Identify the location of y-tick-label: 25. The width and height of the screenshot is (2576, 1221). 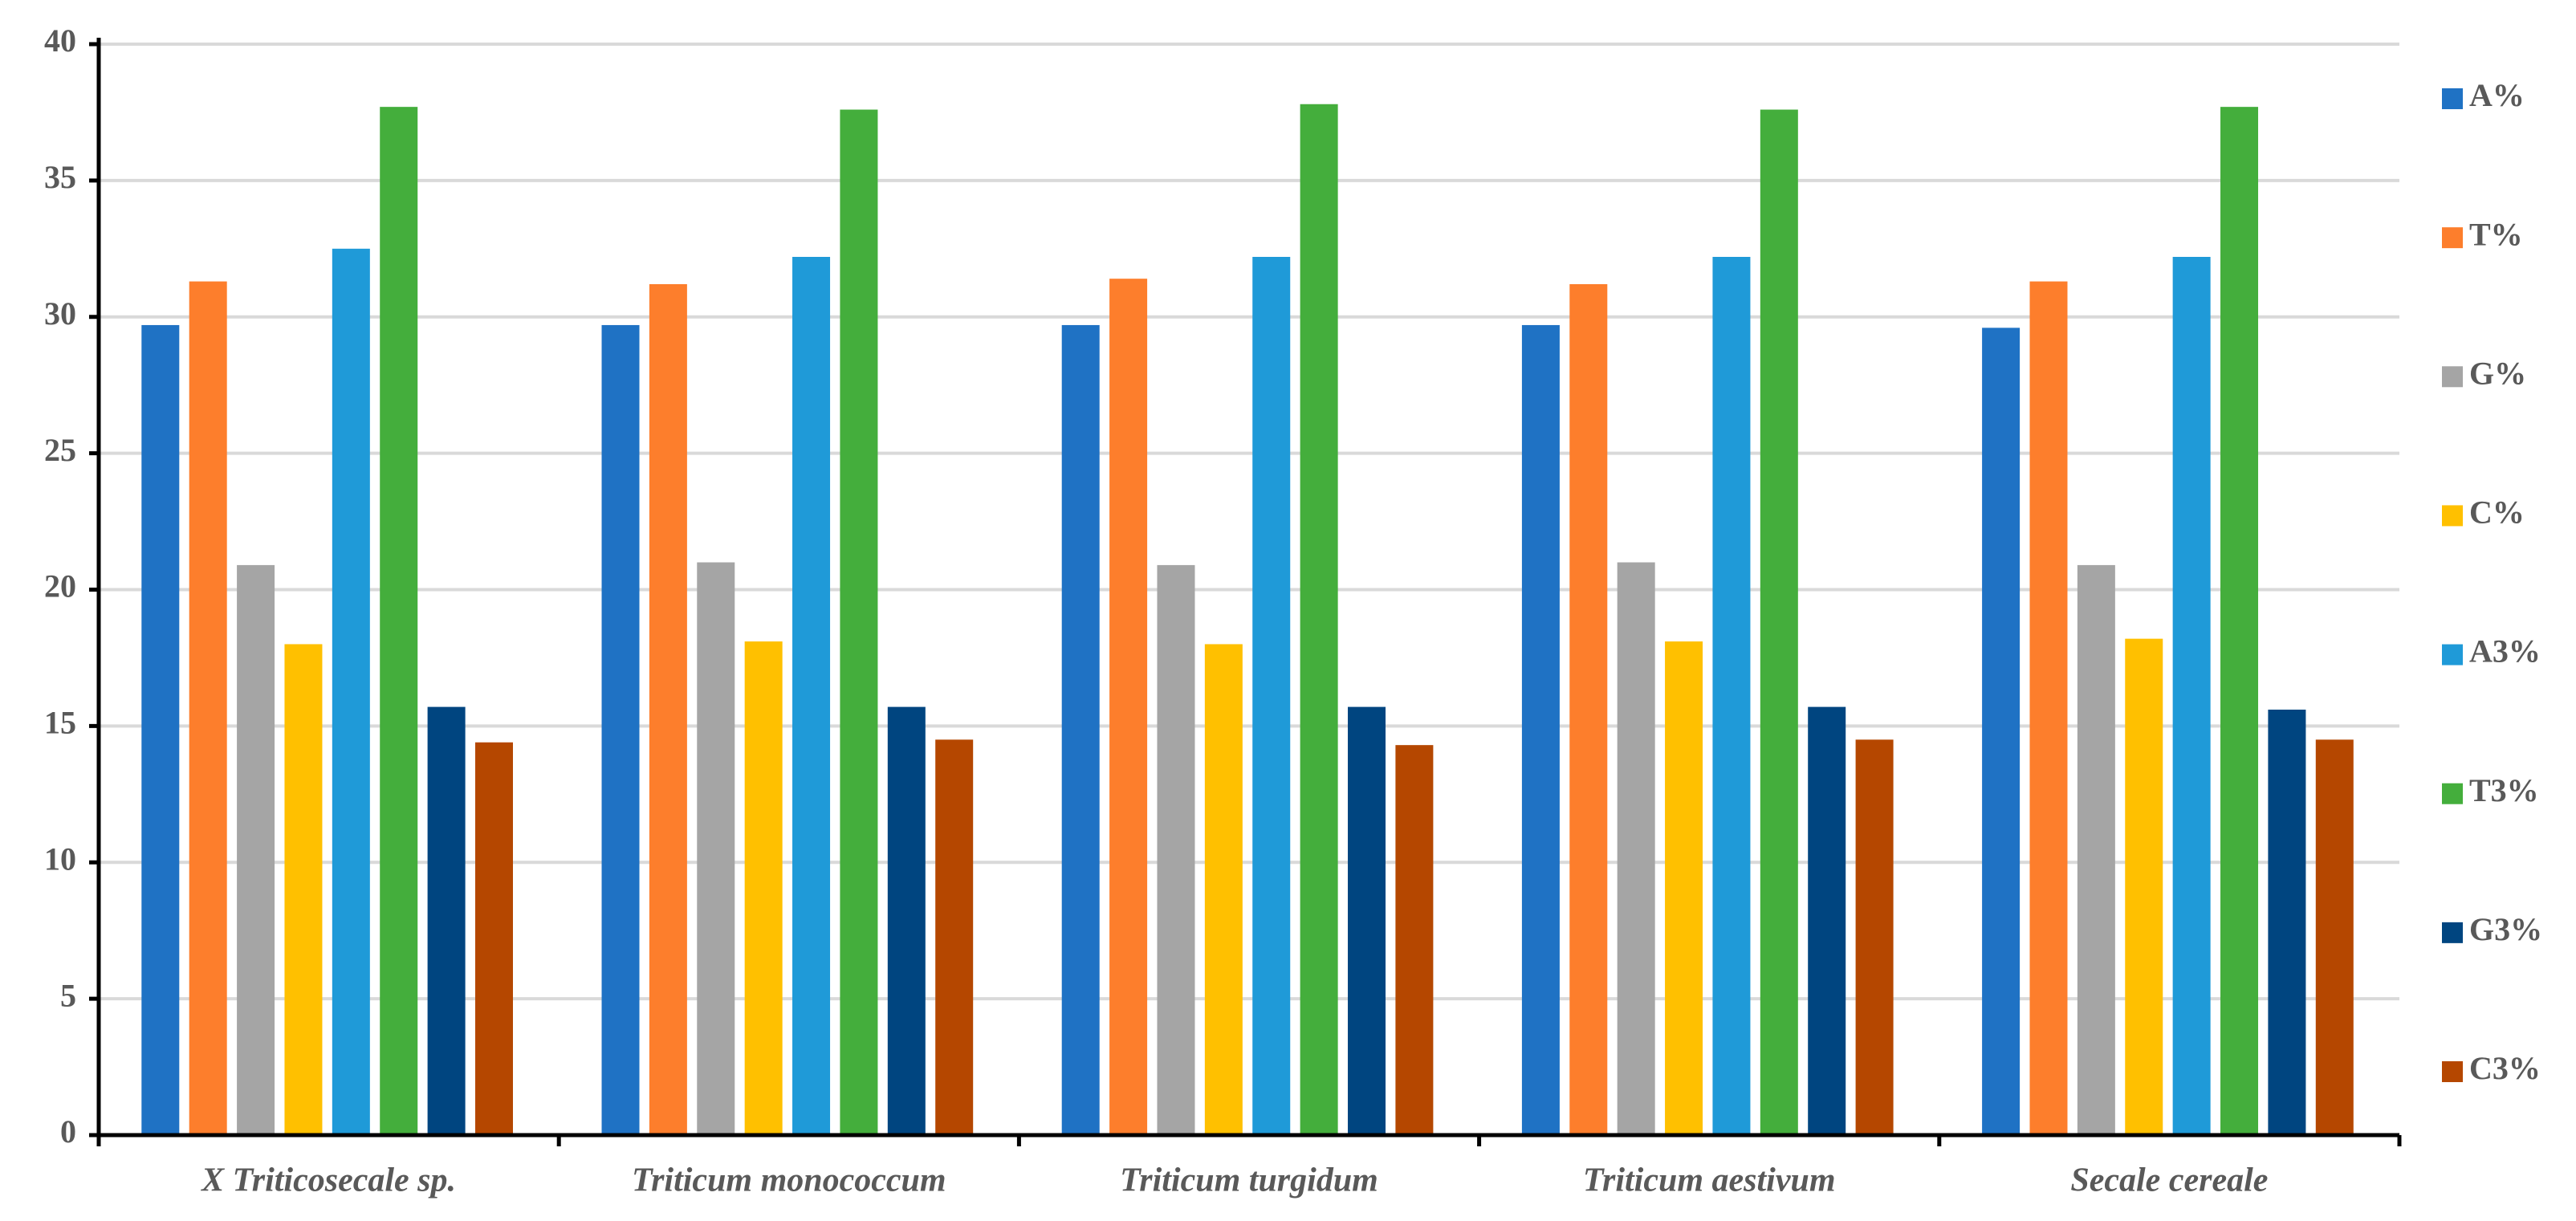
(60, 450).